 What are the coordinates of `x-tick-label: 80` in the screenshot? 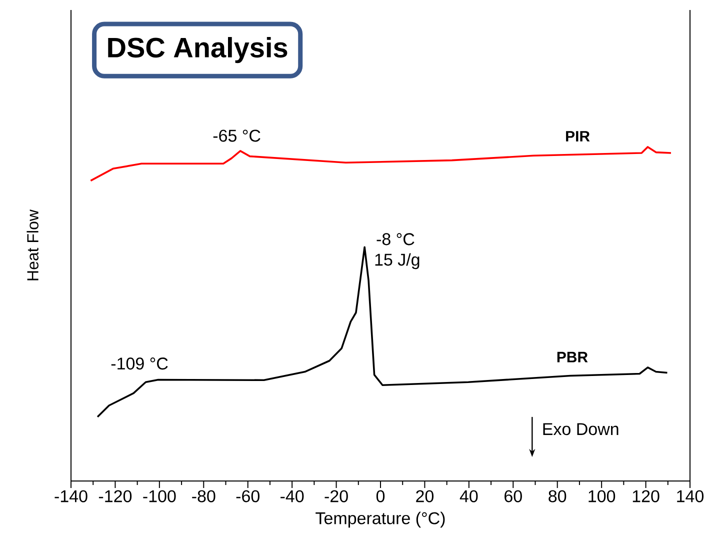 It's located at (557, 496).